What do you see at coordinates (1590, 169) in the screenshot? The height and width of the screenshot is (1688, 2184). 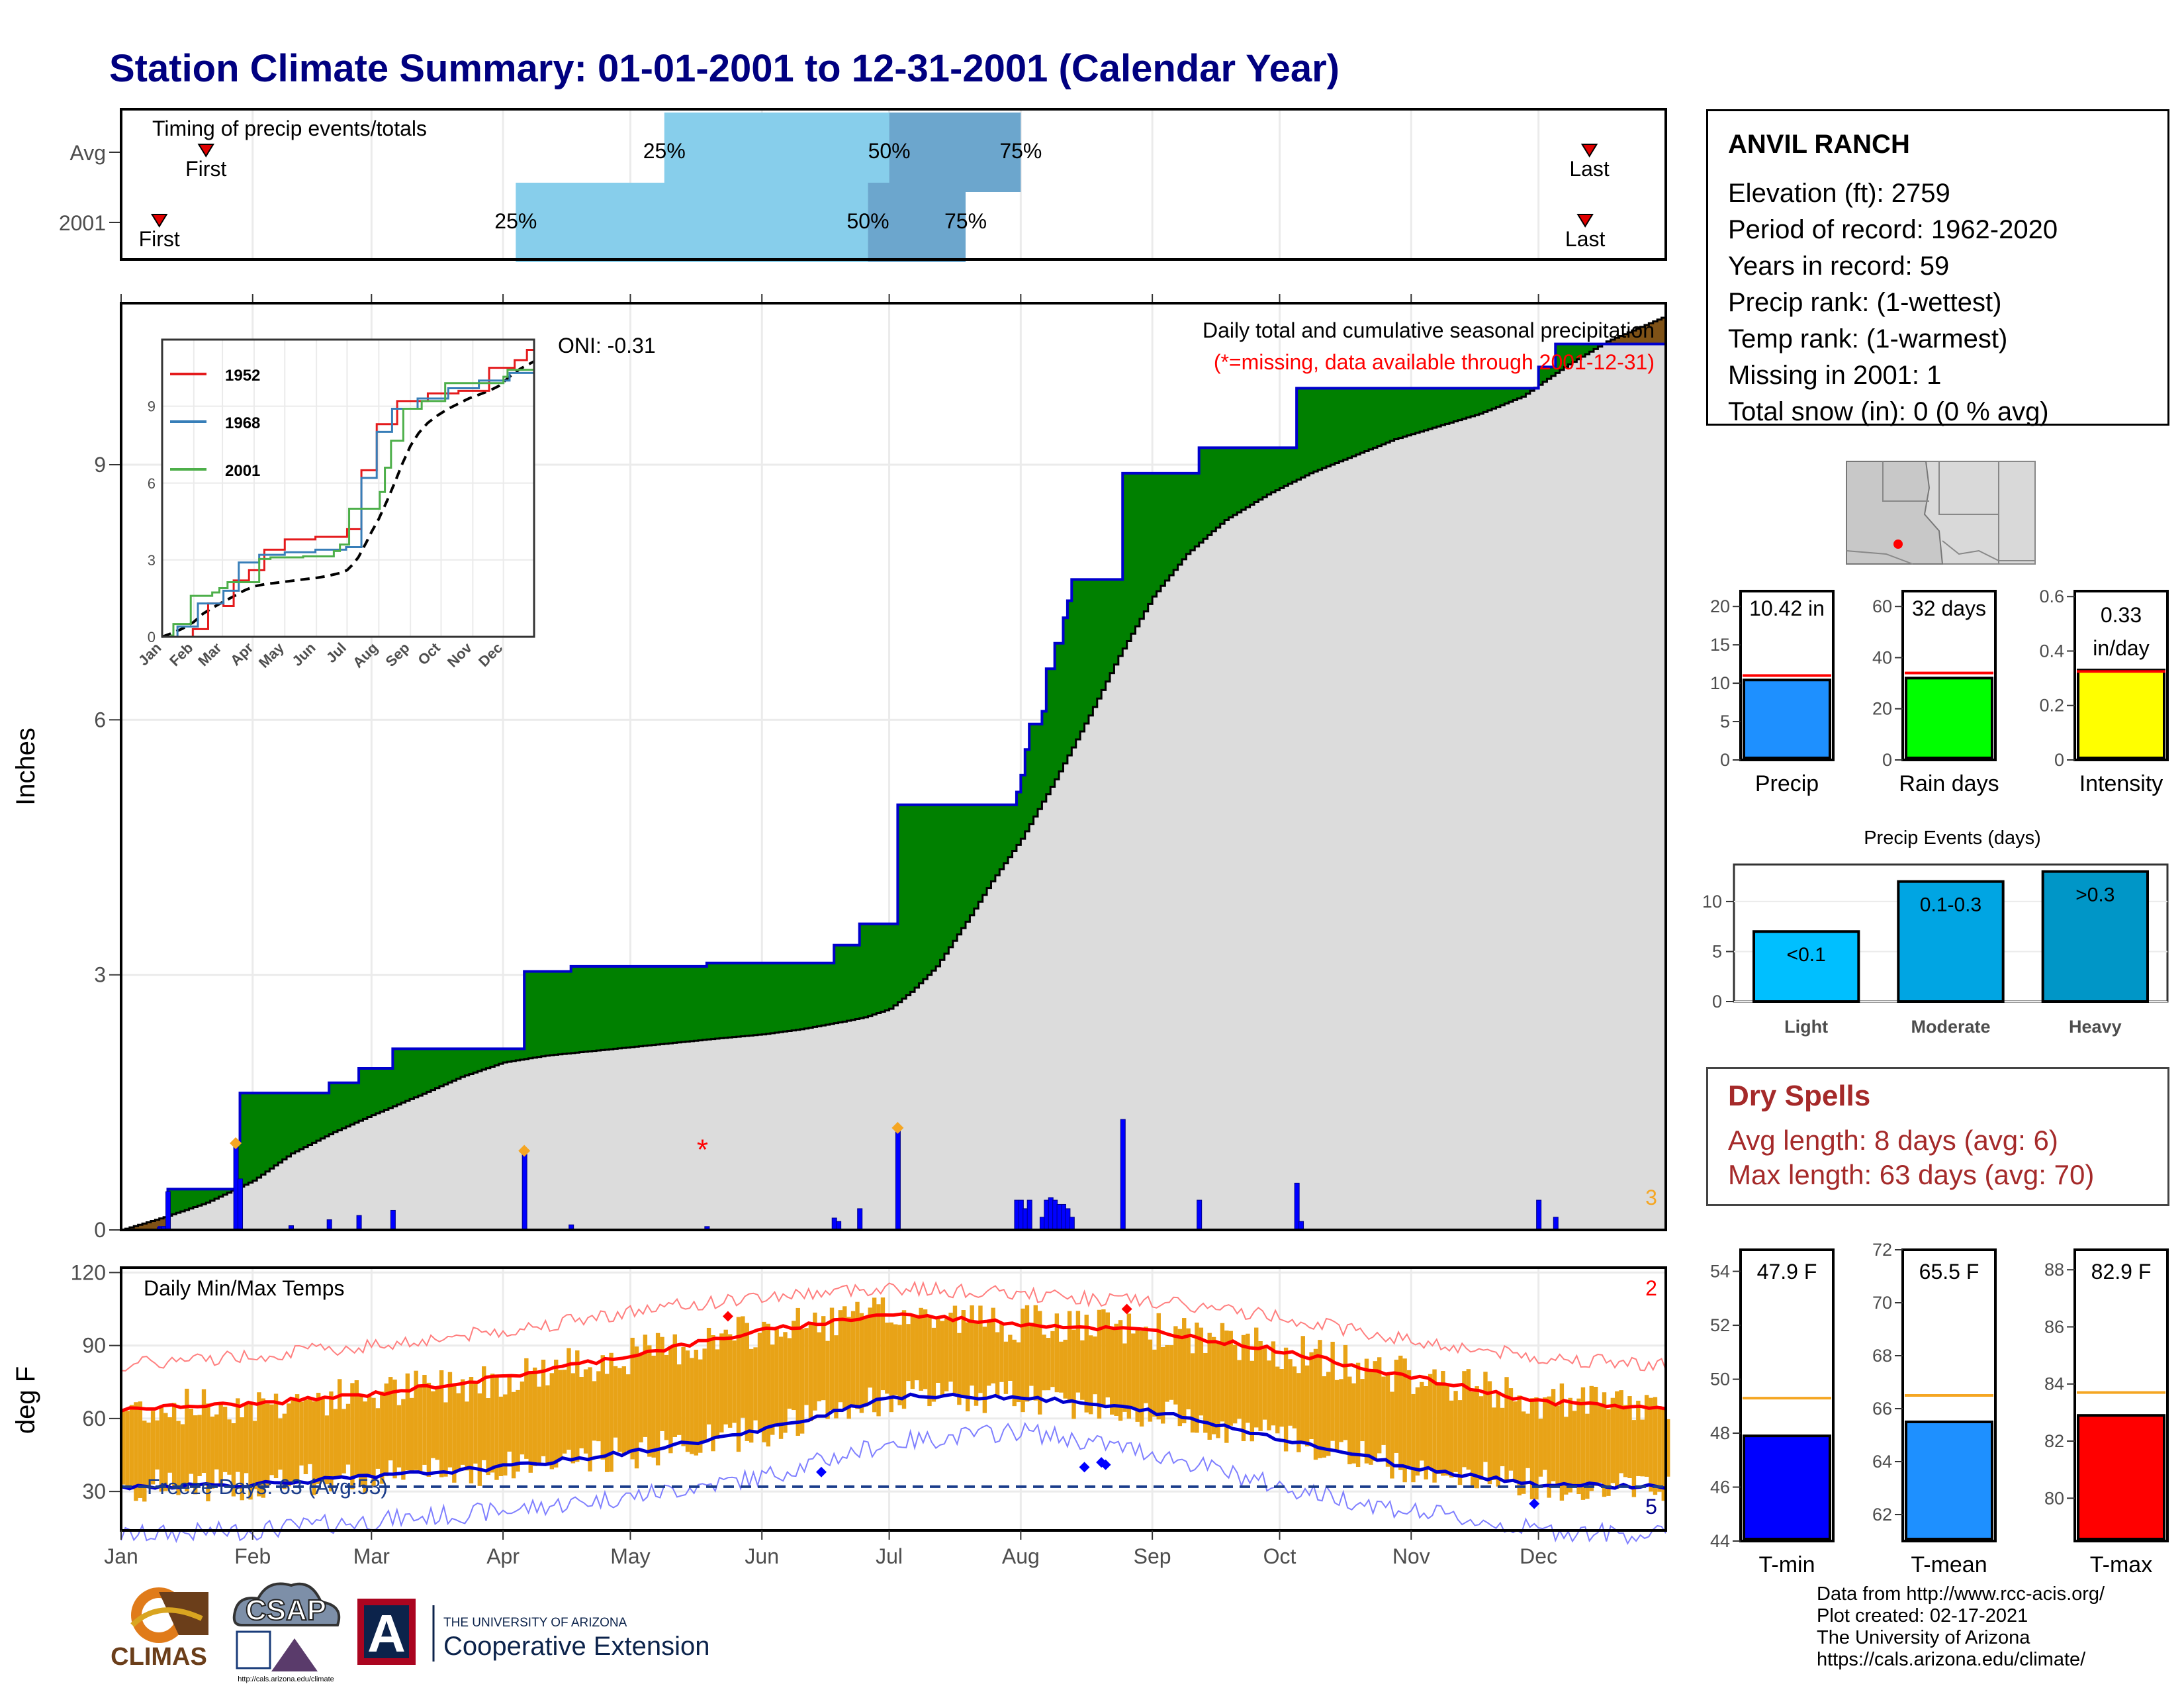 I see `timing-last-label: Last` at bounding box center [1590, 169].